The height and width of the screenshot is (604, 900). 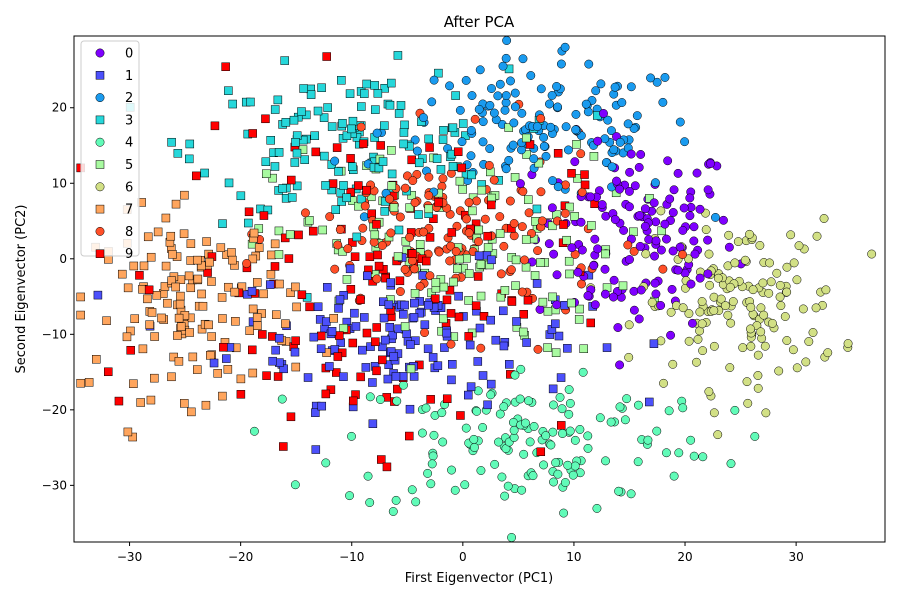 I want to click on y-tick-label: 20, so click(x=59, y=108).